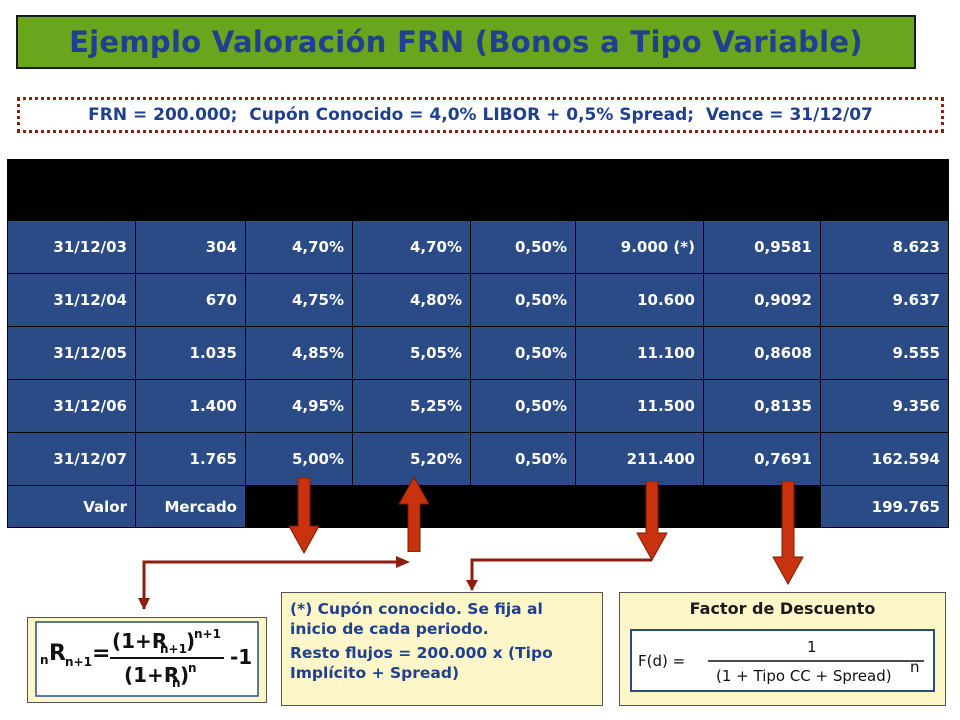  What do you see at coordinates (639, 247) in the screenshot?
I see `table-cell: 9.000 (*)` at bounding box center [639, 247].